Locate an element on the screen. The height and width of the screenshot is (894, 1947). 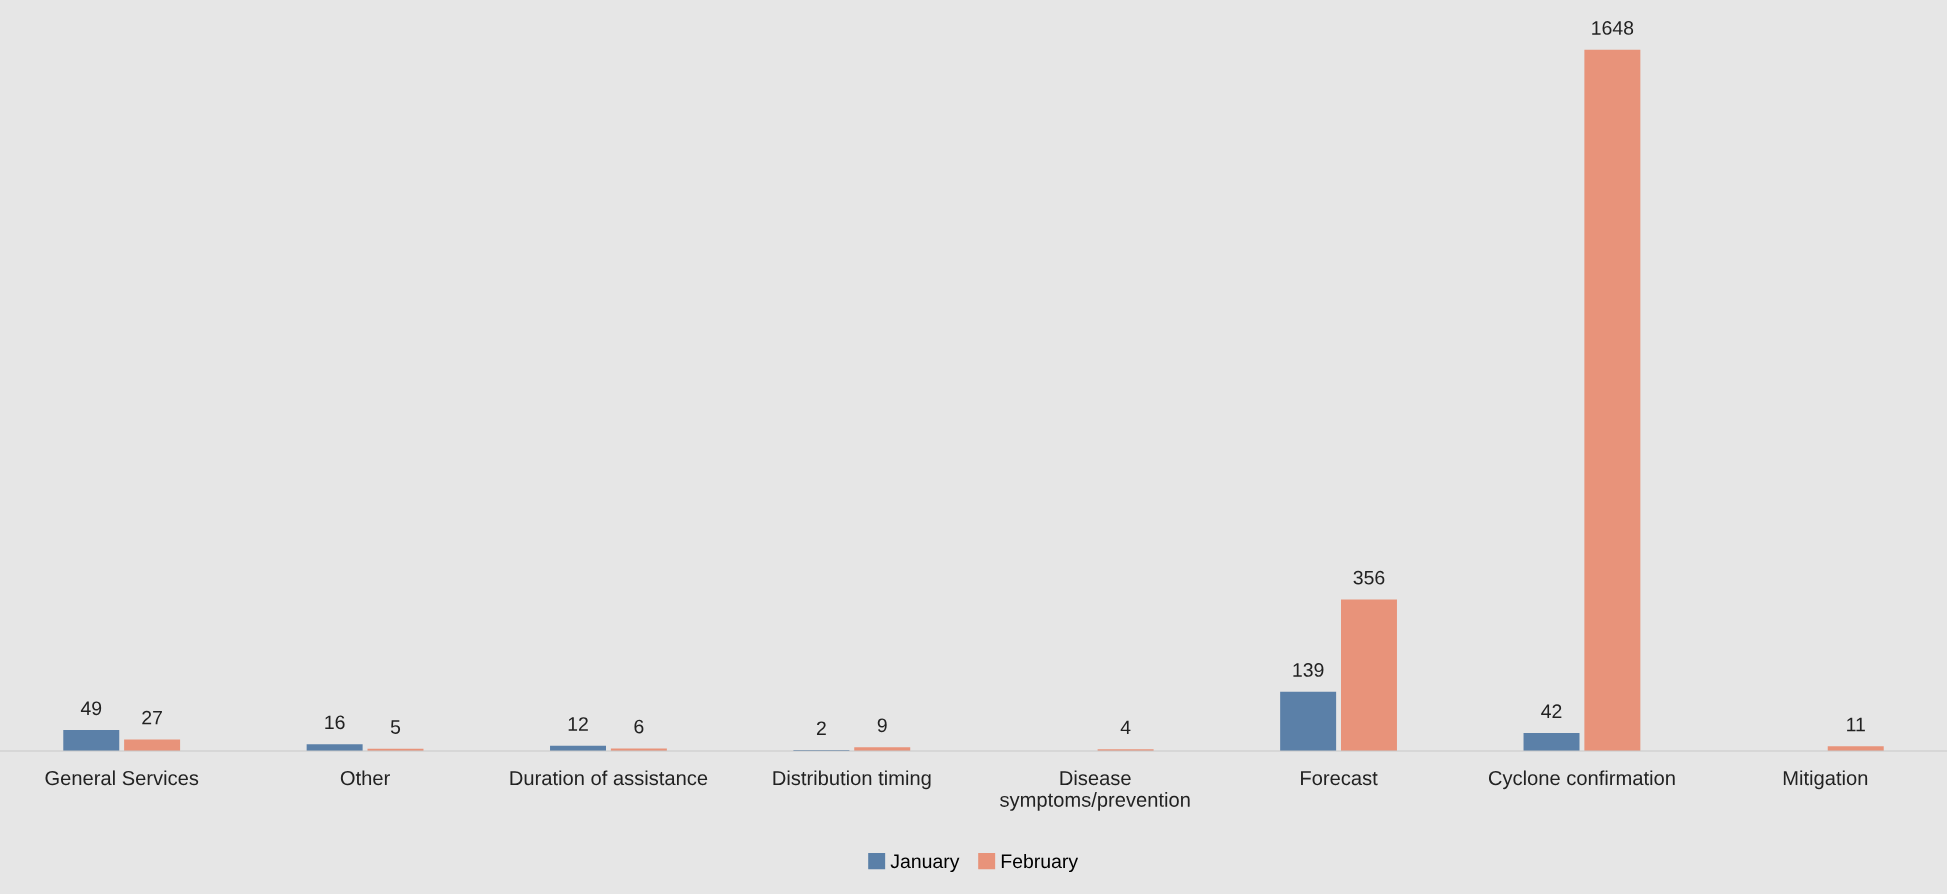
legend-label: January is located at coordinates (925, 863).